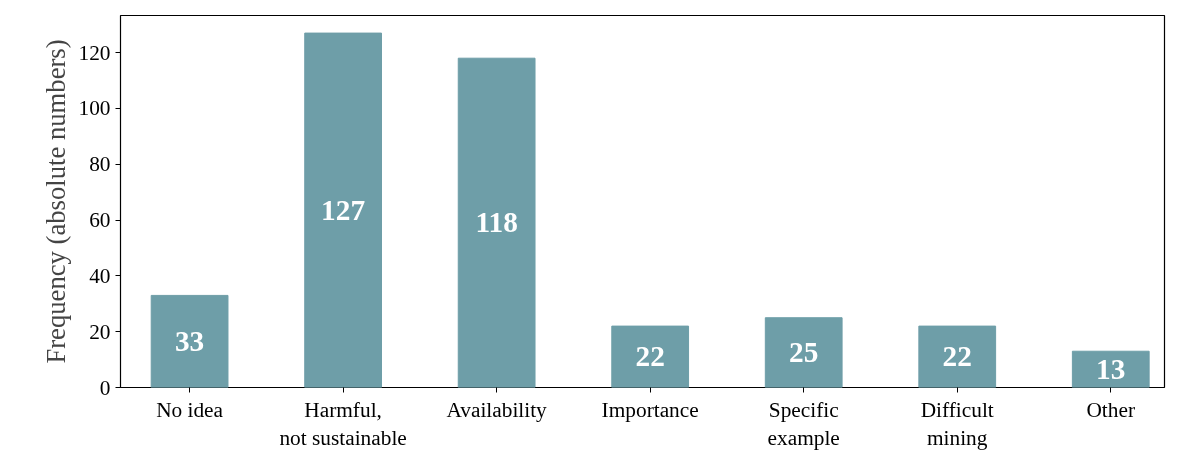  I want to click on x-tick-label: Specific example, so click(803, 424).